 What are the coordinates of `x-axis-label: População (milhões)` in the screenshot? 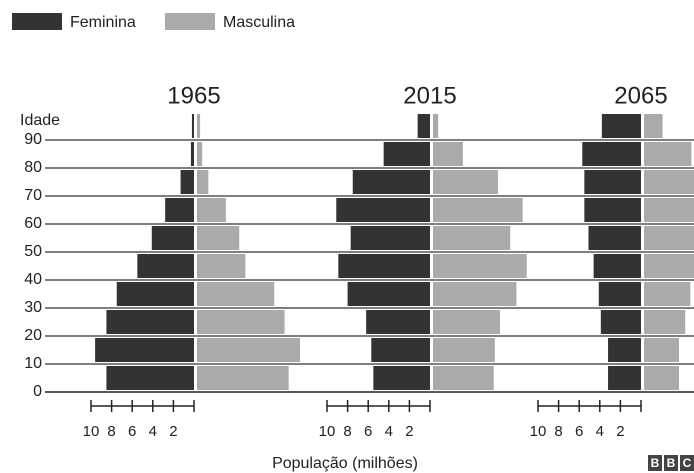 It's located at (345, 463).